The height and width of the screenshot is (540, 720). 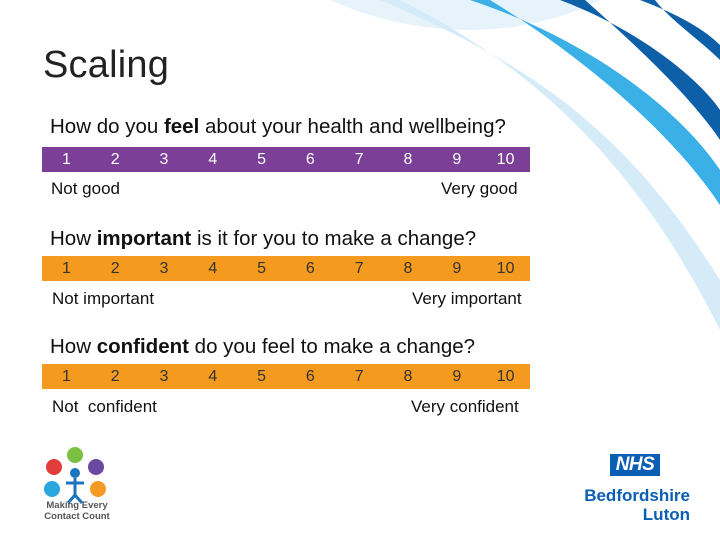 What do you see at coordinates (467, 298) in the screenshot?
I see `scale-high-label: Very important` at bounding box center [467, 298].